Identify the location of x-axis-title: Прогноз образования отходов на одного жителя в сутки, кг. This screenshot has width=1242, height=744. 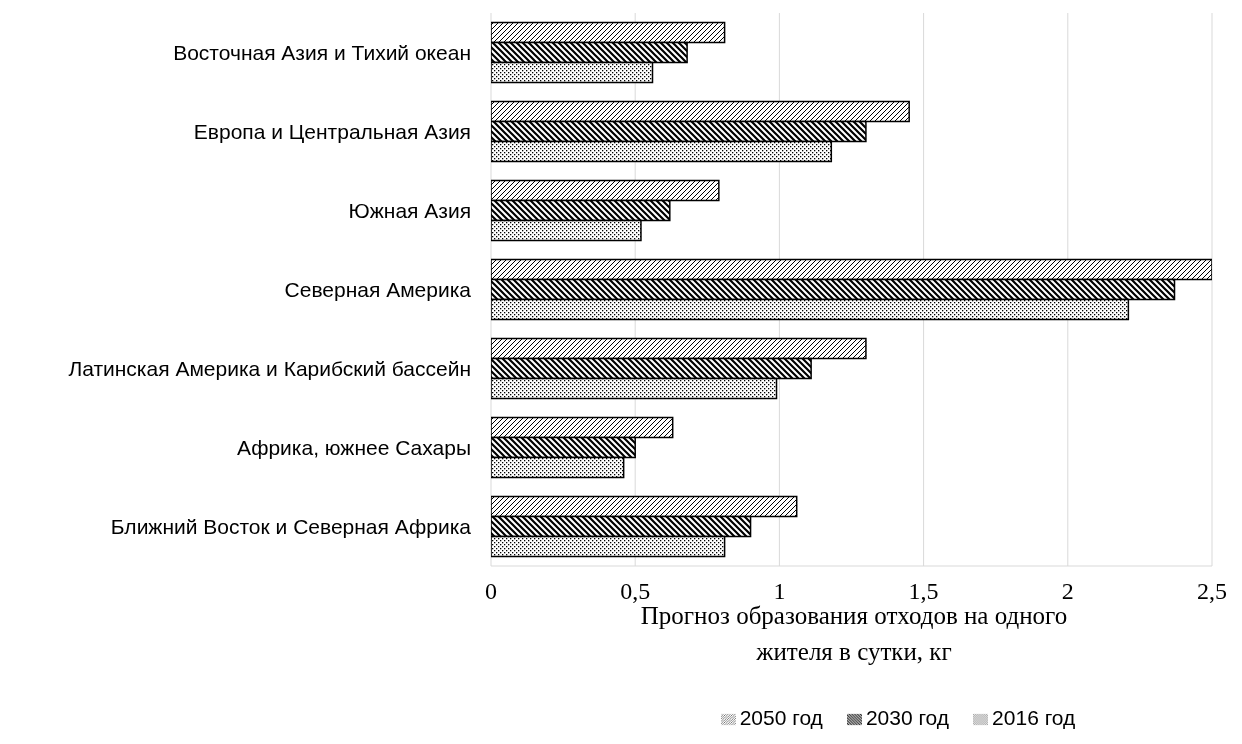
(854, 634).